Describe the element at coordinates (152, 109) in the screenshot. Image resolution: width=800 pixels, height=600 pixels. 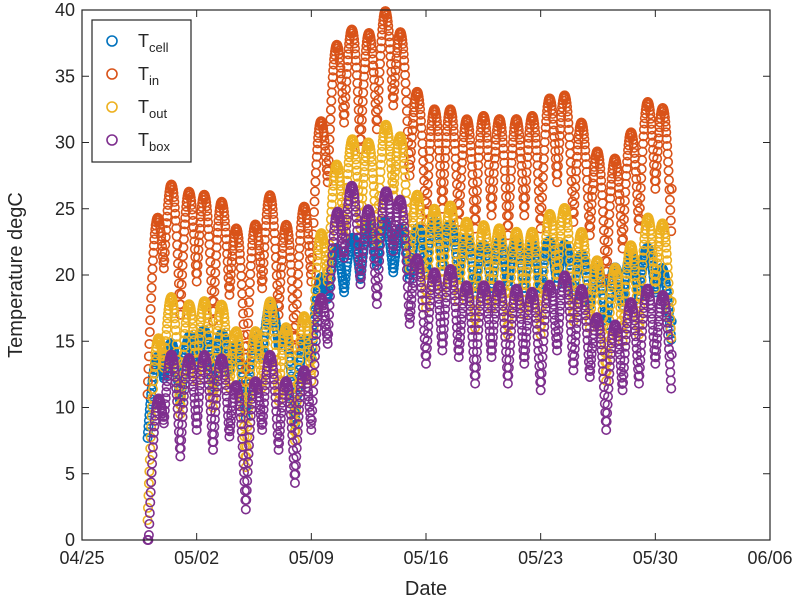
I see `legend-label: Tout` at that location.